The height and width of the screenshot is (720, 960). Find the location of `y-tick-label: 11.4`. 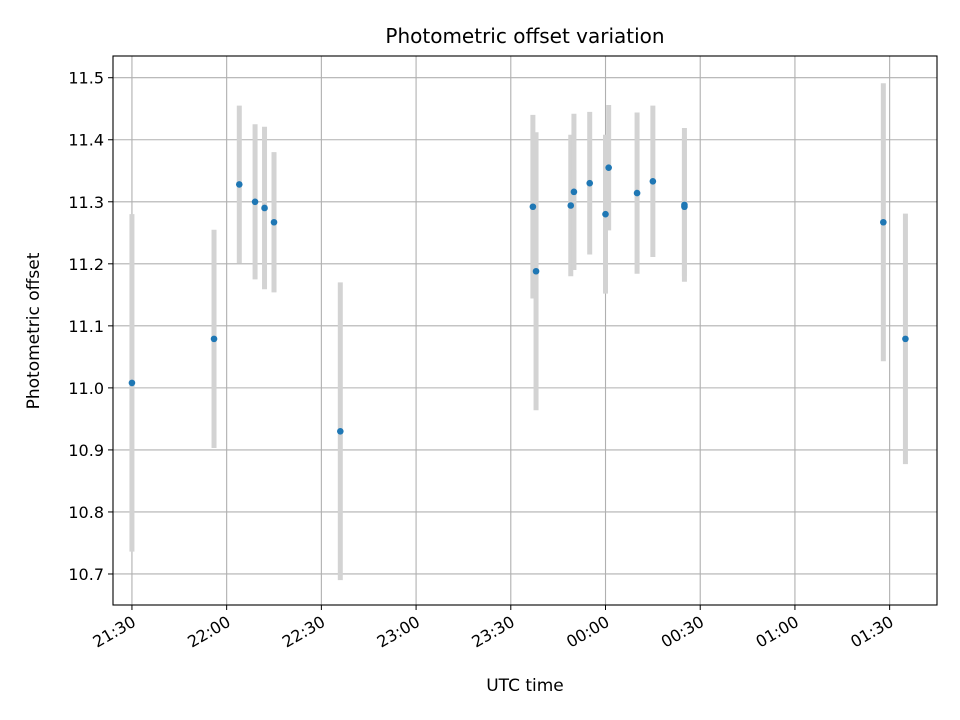

y-tick-label: 11.4 is located at coordinates (86, 140).